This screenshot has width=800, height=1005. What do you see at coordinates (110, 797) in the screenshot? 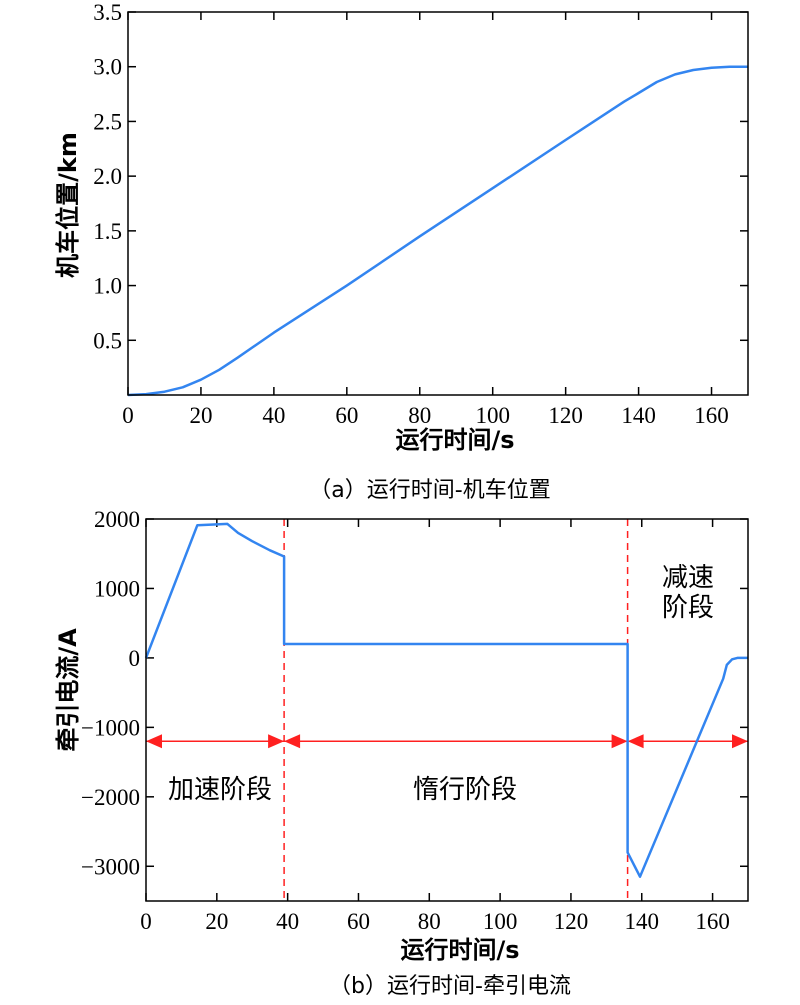
I see `y-tick-label: −2000` at bounding box center [110, 797].